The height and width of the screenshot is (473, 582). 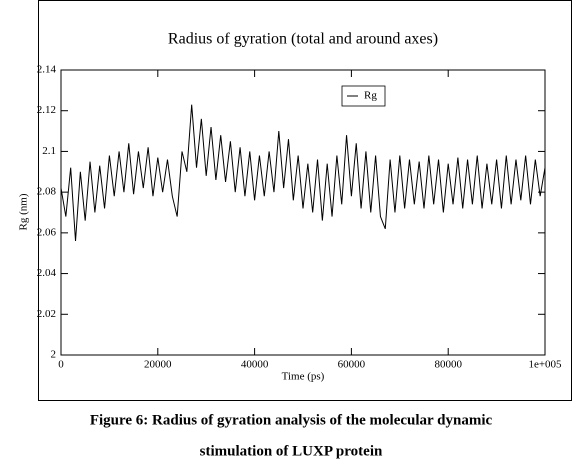 What do you see at coordinates (24, 211) in the screenshot?
I see `y-axis-label: Rg (nm)` at bounding box center [24, 211].